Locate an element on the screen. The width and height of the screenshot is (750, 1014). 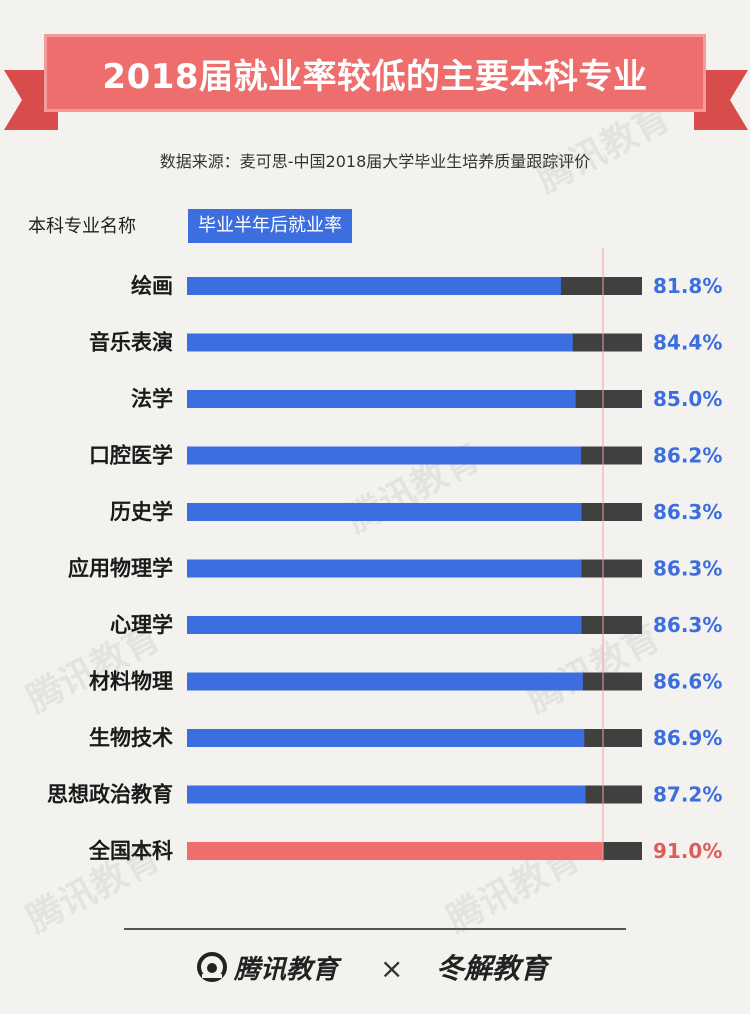
category-label: 生物技术 is located at coordinates (131, 738).